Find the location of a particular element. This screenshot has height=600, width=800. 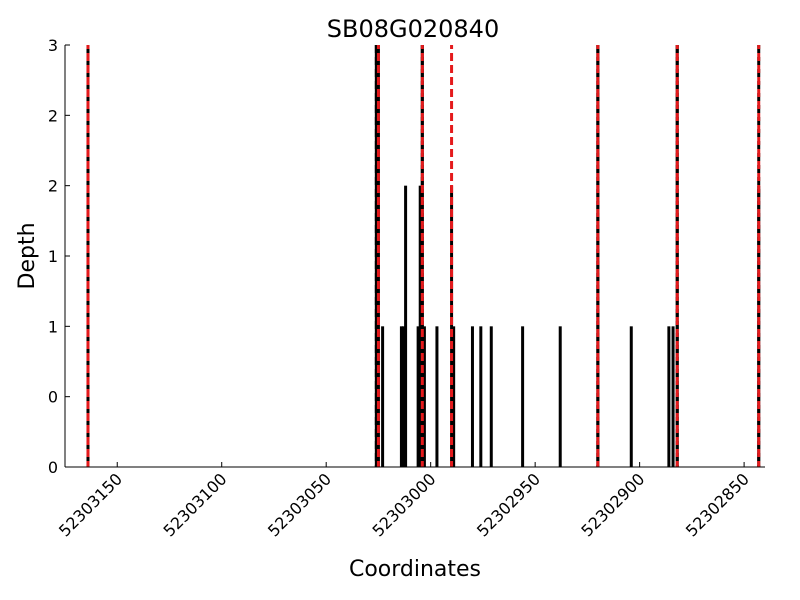

chart-title: SB08G020840 is located at coordinates (413, 29).